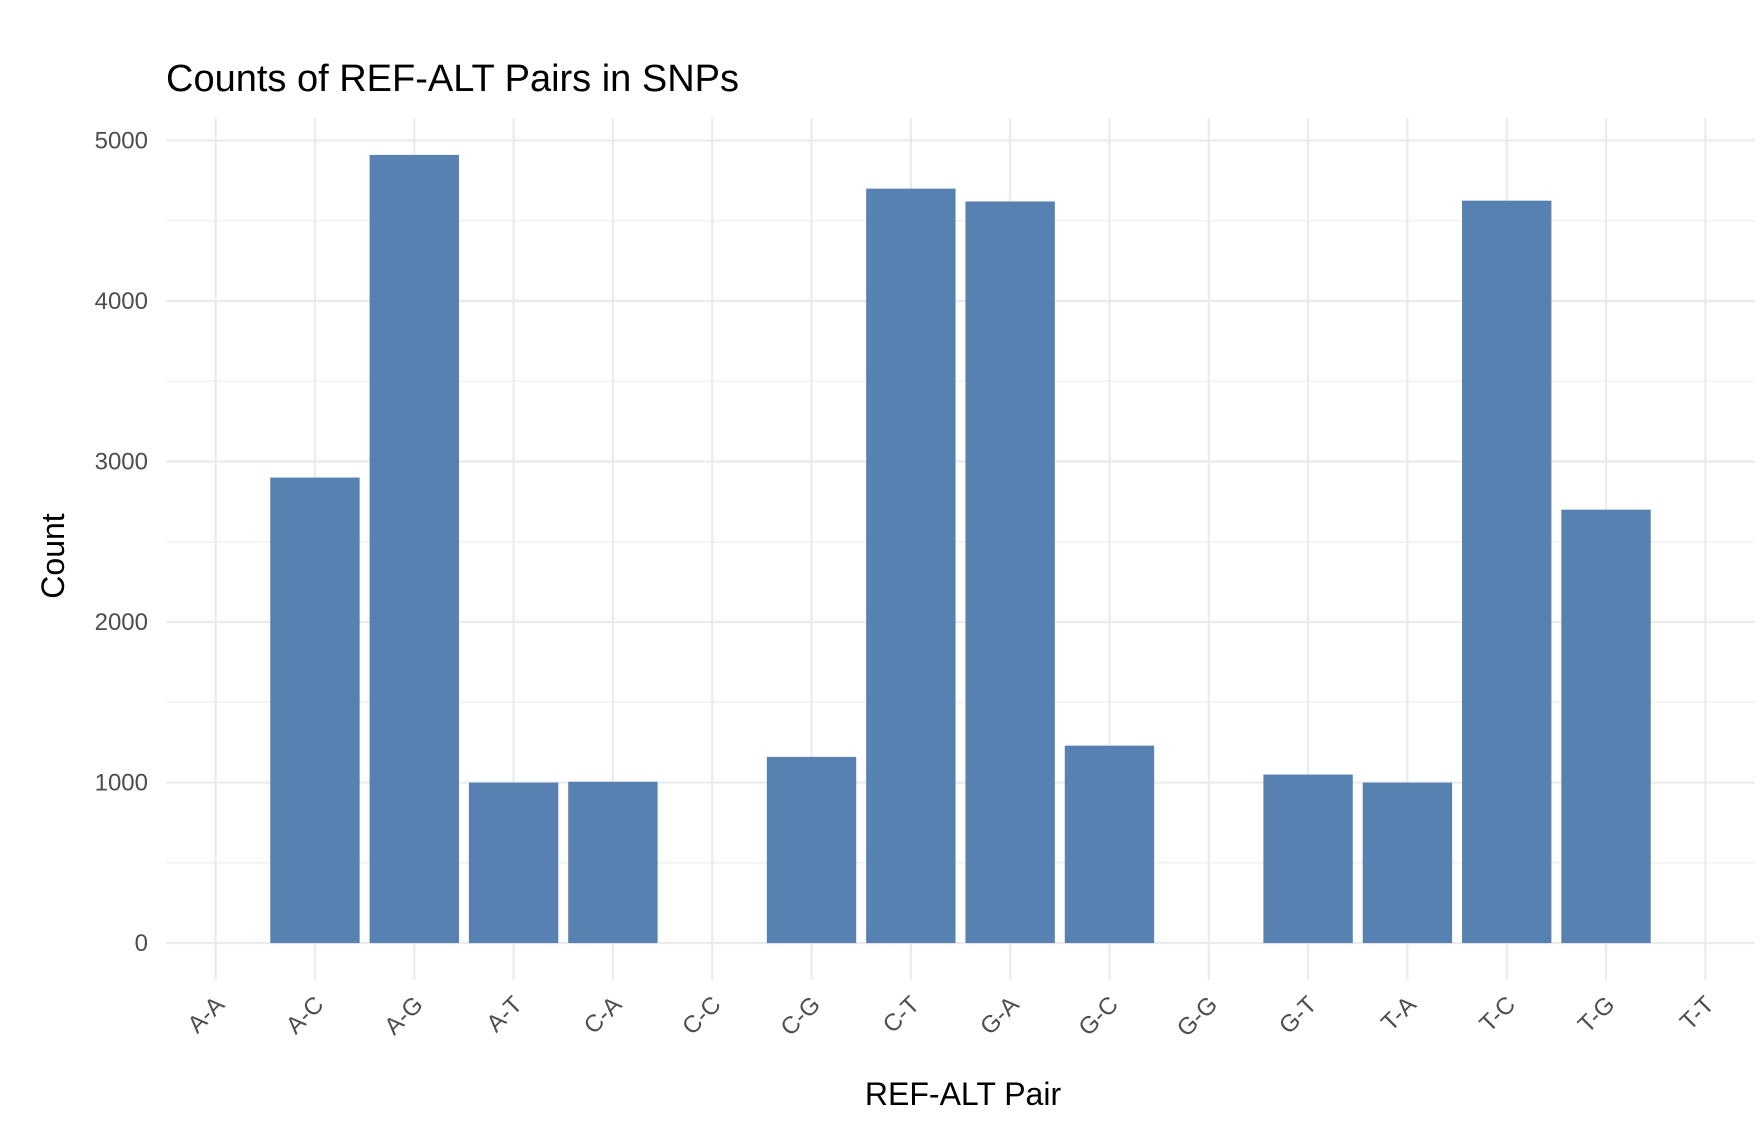 Image resolution: width=1762 pixels, height=1130 pixels. Describe the element at coordinates (1697, 1013) in the screenshot. I see `x-tick-label: T-T` at that location.